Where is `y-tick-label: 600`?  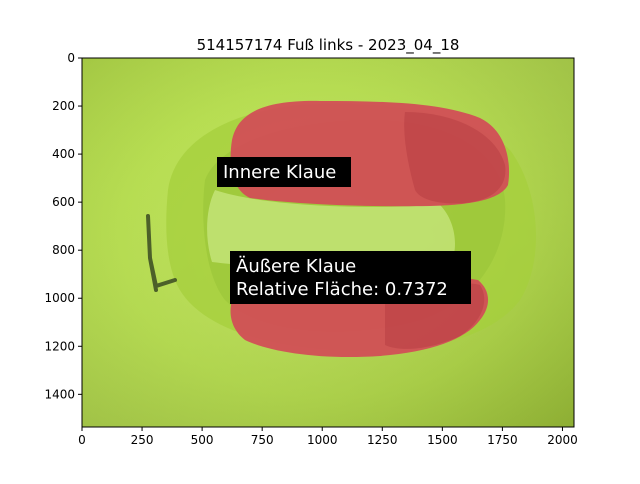
y-tick-label: 600 is located at coordinates (63, 202).